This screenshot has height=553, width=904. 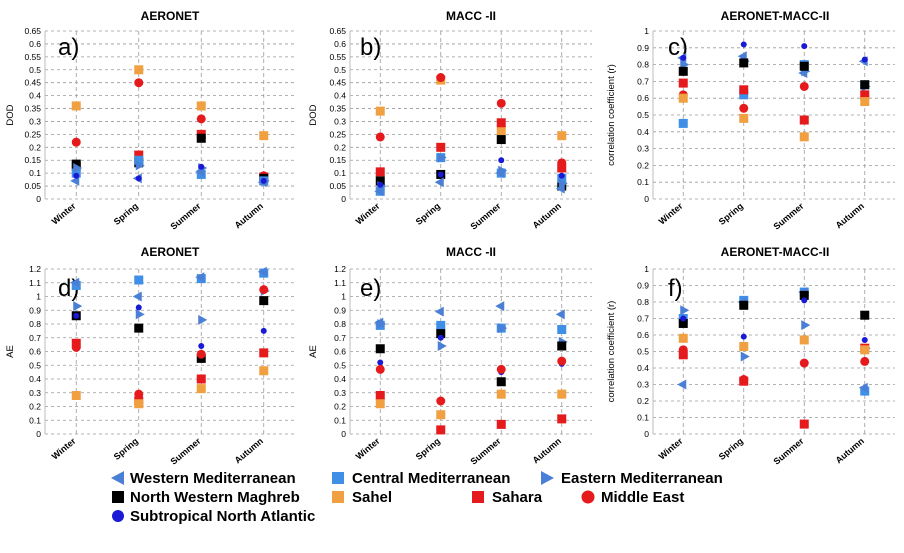 I want to click on y-axis-label: AE, so click(x=313, y=351).